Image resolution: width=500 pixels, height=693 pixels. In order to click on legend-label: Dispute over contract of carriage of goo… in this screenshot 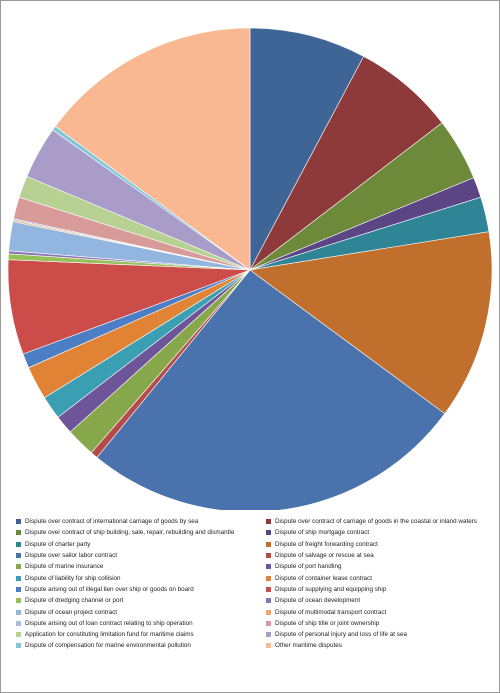, I will do `click(376, 522)`.